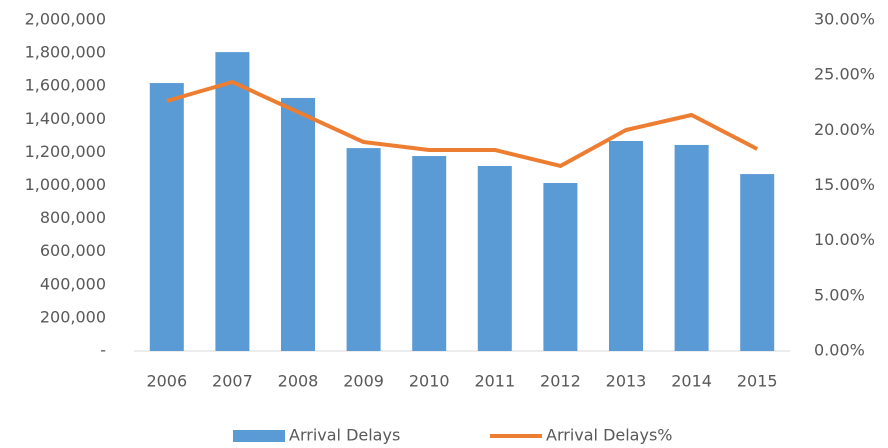  What do you see at coordinates (844, 129) in the screenshot?
I see `y2-tick-label: 20.00%` at bounding box center [844, 129].